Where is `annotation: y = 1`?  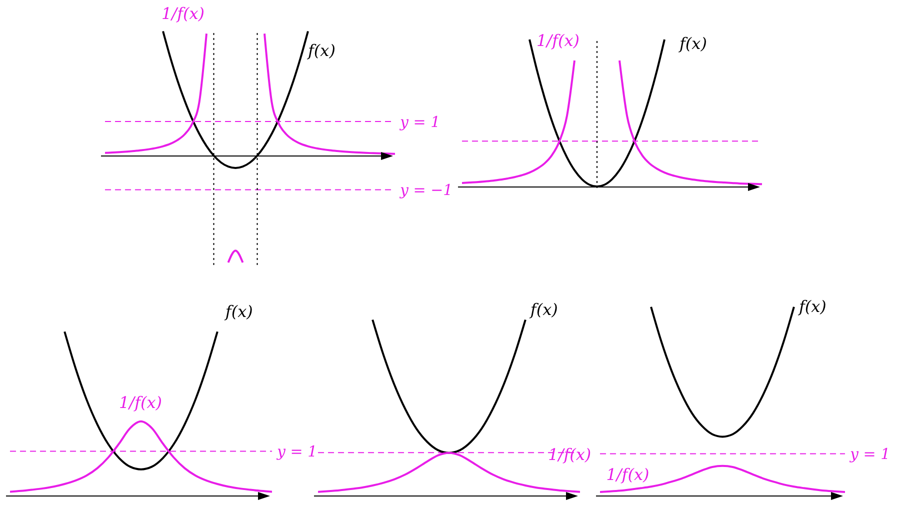 annotation: y = 1 is located at coordinates (297, 451).